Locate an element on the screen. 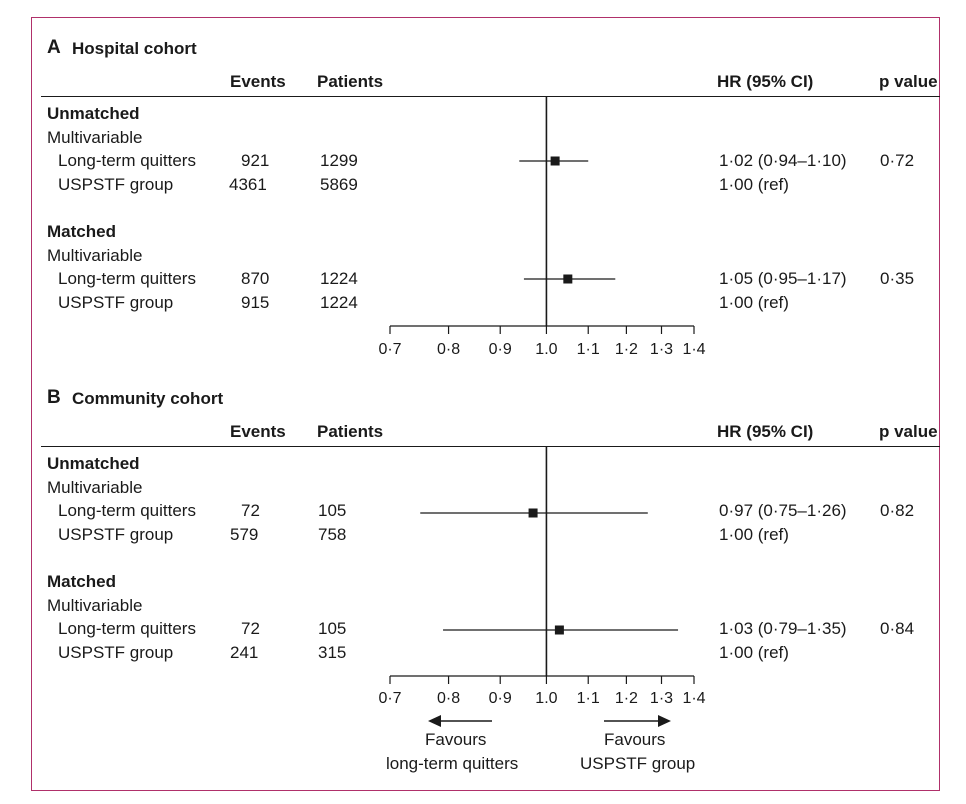 Image resolution: width=966 pixels, height=804 pixels. favours-right-arrow-head is located at coordinates (664, 721).